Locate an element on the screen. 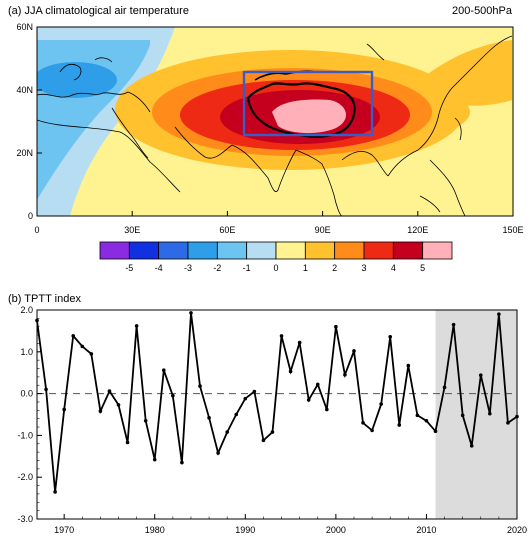 Image resolution: width=530 pixels, height=550 pixels. index-x-tick-label: 2000 is located at coordinates (336, 530).